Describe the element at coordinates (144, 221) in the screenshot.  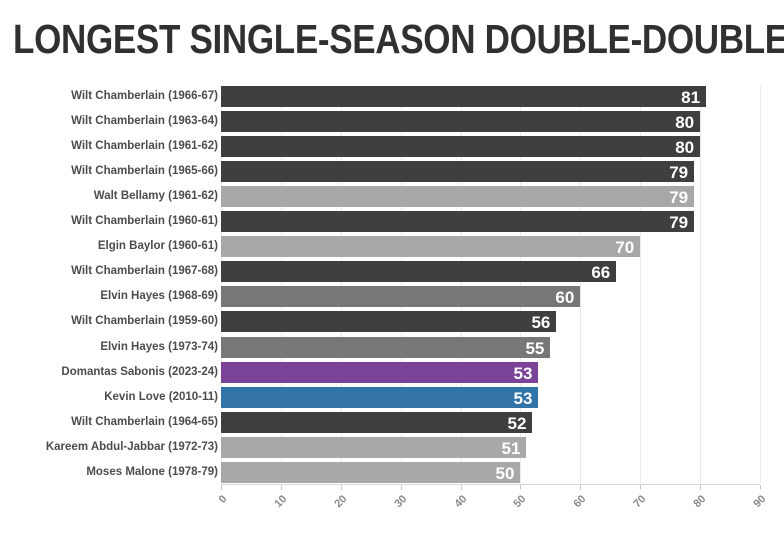
I see `category-label: Wilt Chamberlain (1960-61)` at that location.